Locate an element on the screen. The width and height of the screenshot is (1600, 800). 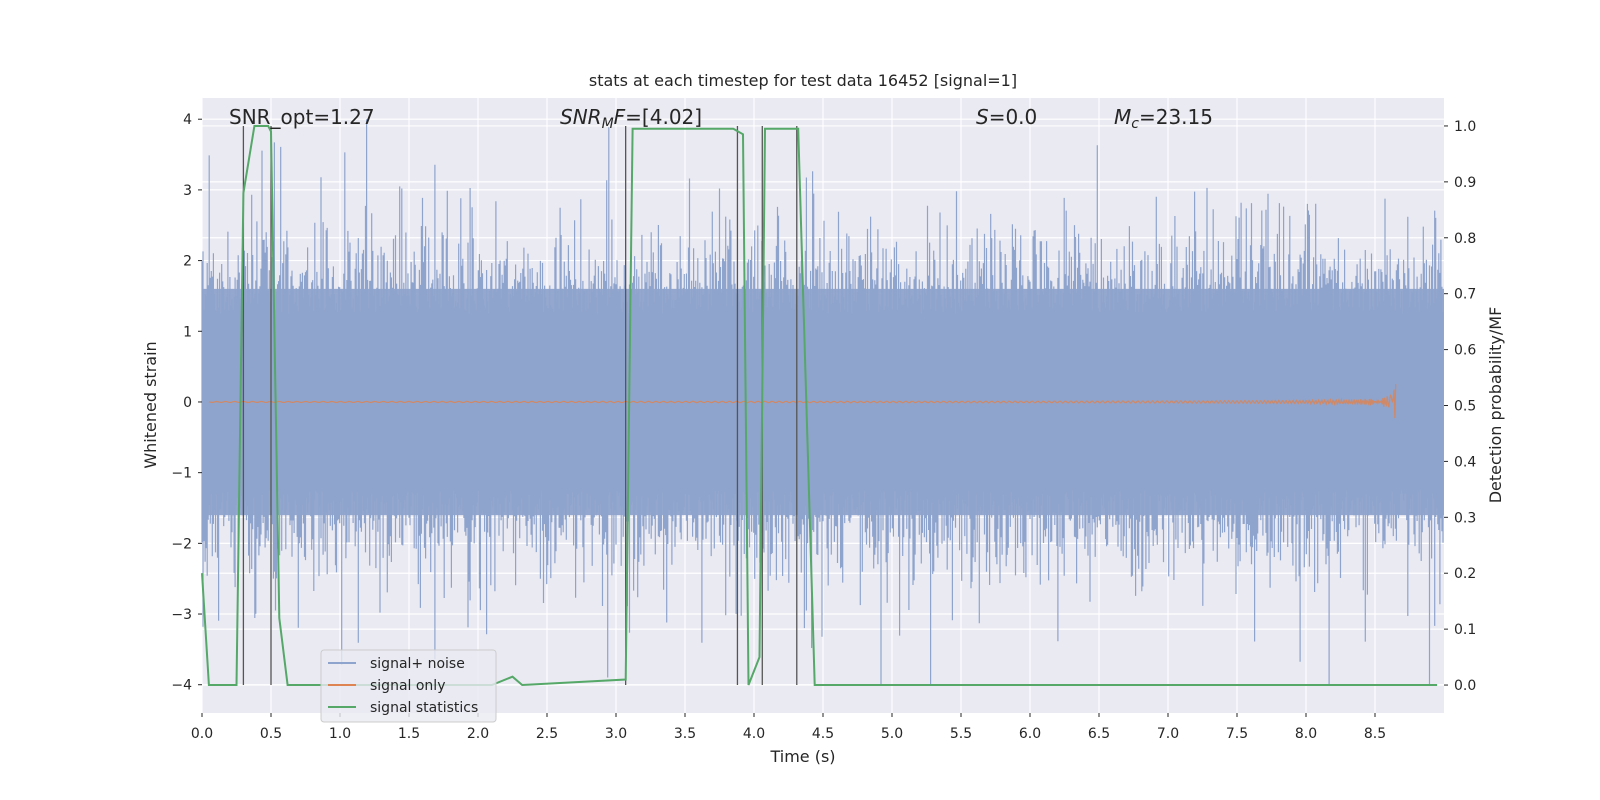
y-right-tick-label: 0.1 is located at coordinates (1465, 630).